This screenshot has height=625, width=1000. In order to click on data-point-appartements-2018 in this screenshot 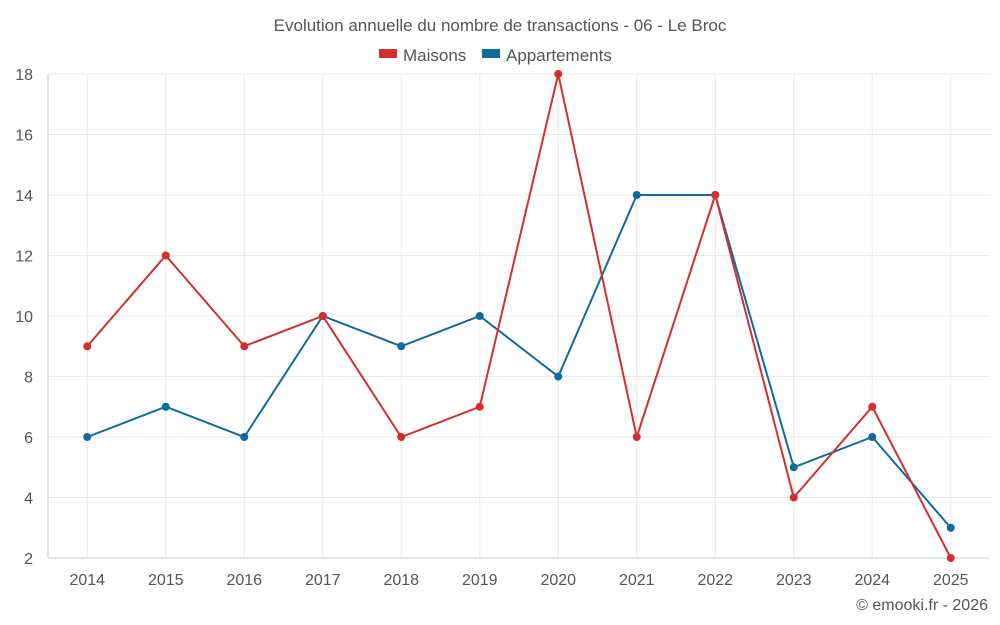, I will do `click(401, 346)`.